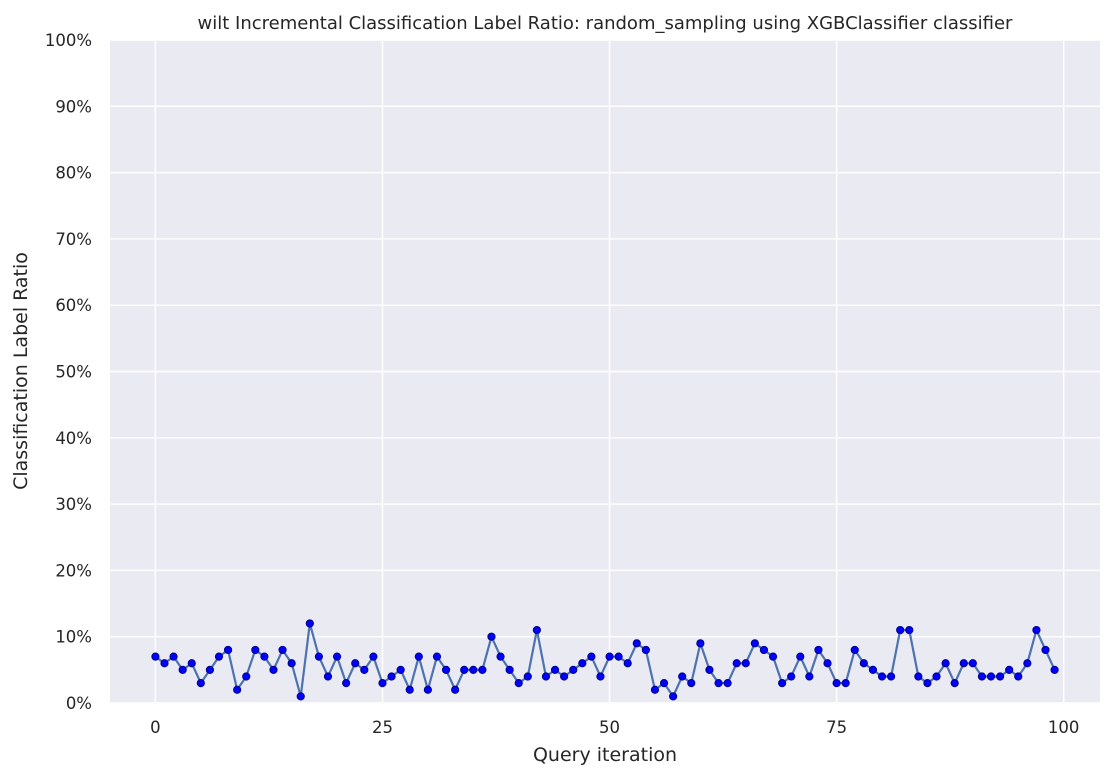  Describe the element at coordinates (73, 305) in the screenshot. I see `y-tick-label: 60%` at that location.